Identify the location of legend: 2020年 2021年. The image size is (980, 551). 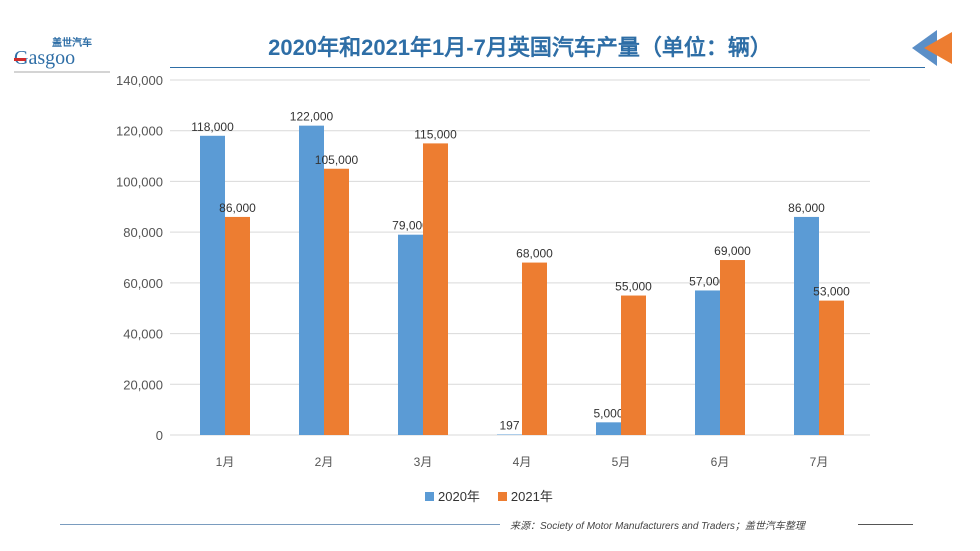
(489, 495).